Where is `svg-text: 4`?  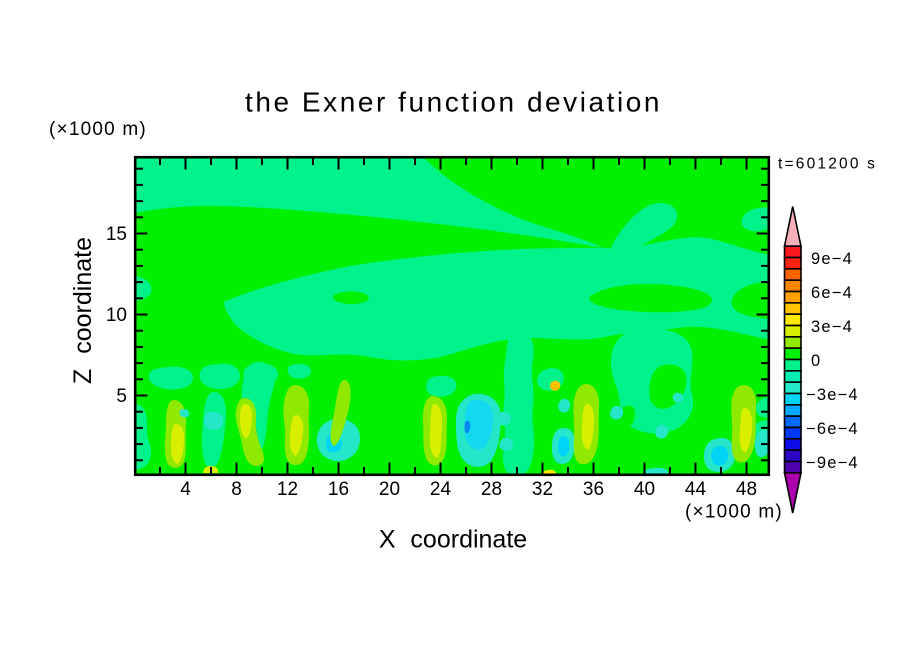 svg-text: 4 is located at coordinates (185, 489).